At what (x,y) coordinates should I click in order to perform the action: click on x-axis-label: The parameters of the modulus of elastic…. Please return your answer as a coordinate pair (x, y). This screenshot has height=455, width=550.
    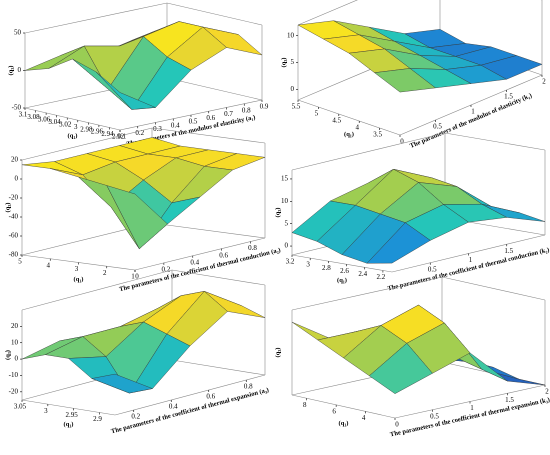
    Looking at the image, I should click on (471, 121).